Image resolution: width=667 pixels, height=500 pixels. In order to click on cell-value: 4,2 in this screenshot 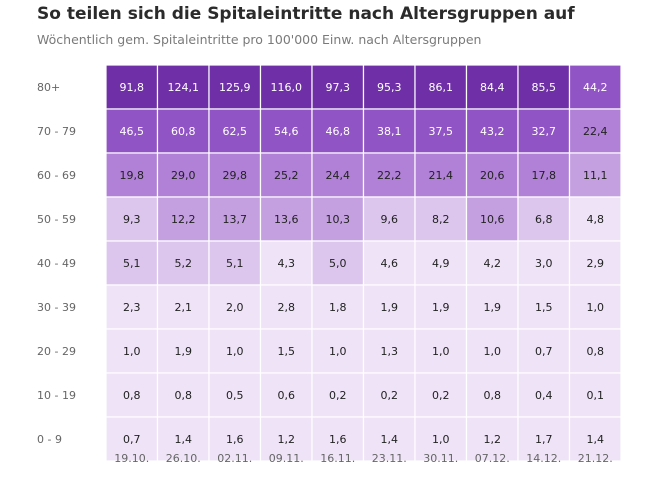, I will do `click(493, 263)`.